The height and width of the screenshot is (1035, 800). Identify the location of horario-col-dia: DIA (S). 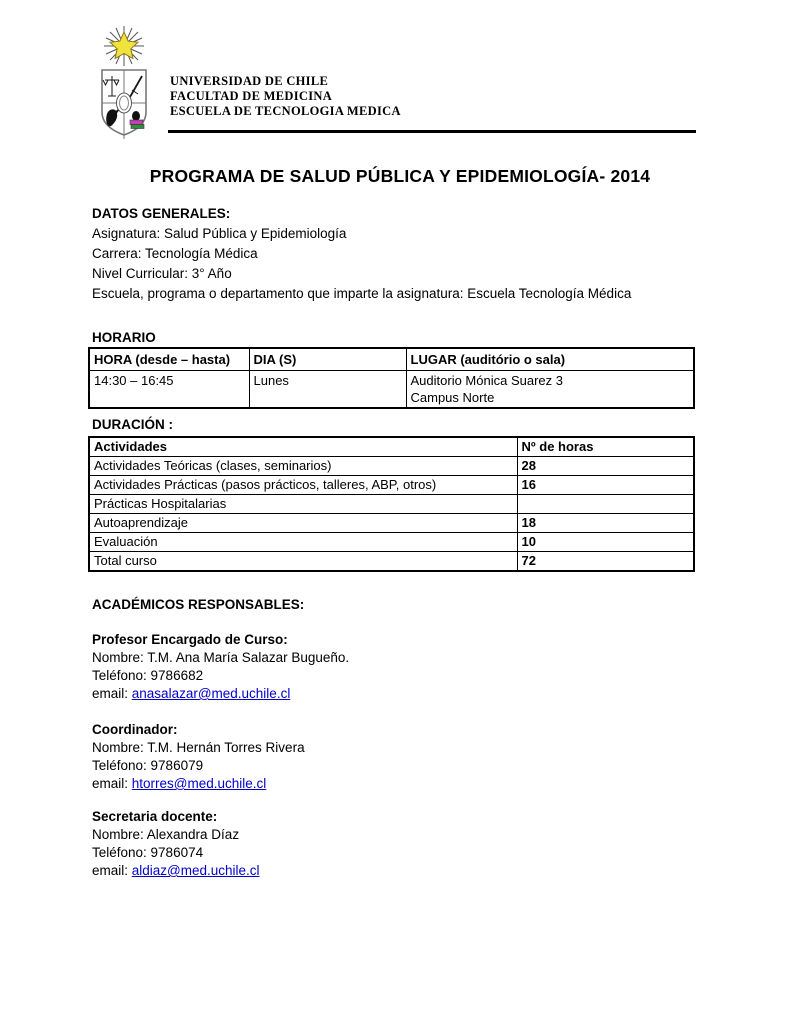
(327, 359).